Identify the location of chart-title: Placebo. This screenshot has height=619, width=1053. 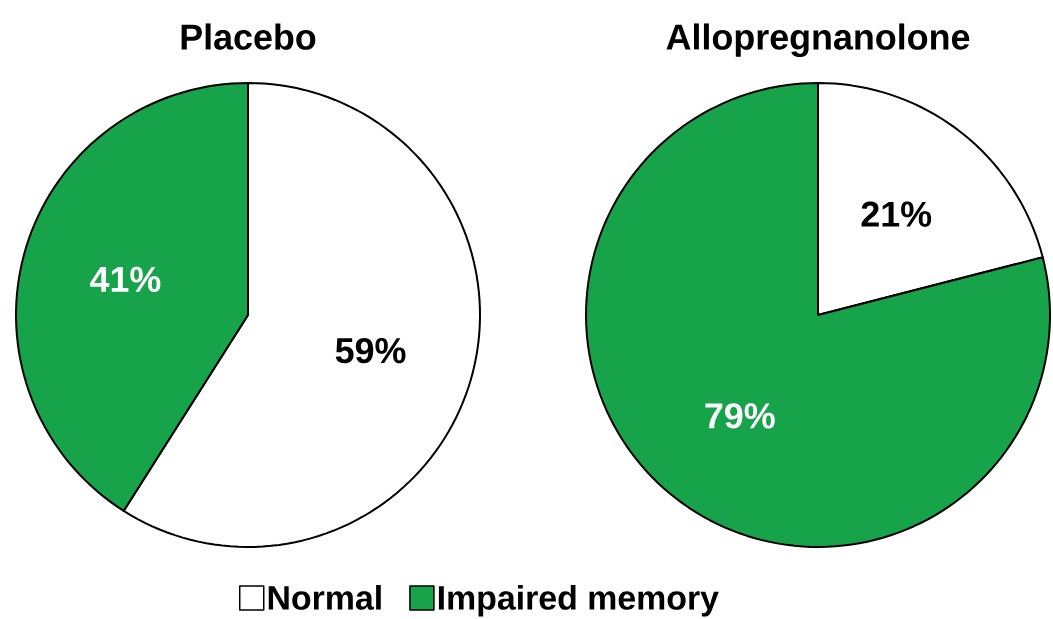
(248, 36).